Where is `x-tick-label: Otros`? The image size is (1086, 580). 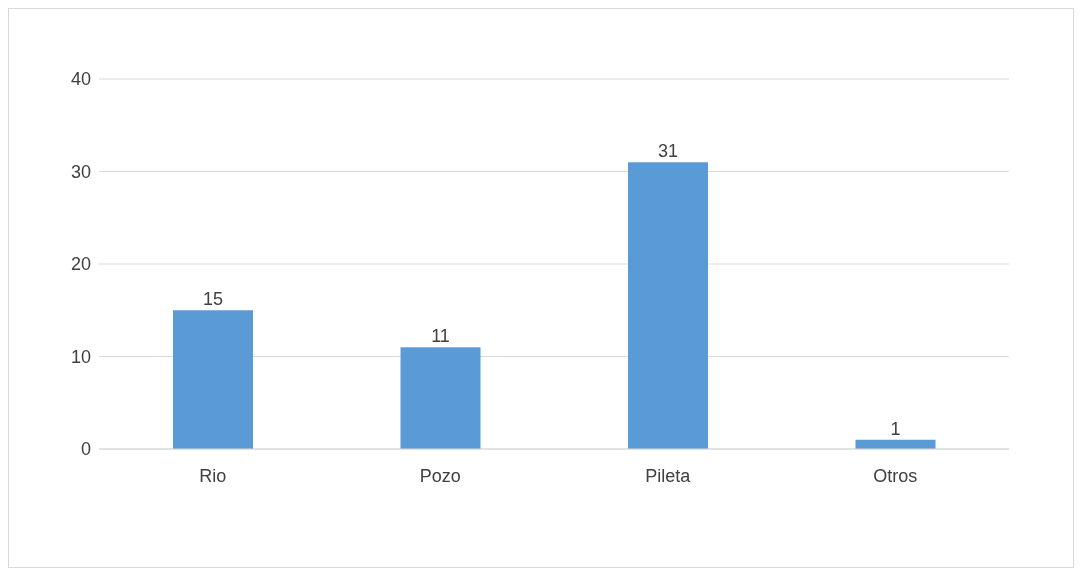
x-tick-label: Otros is located at coordinates (895, 475).